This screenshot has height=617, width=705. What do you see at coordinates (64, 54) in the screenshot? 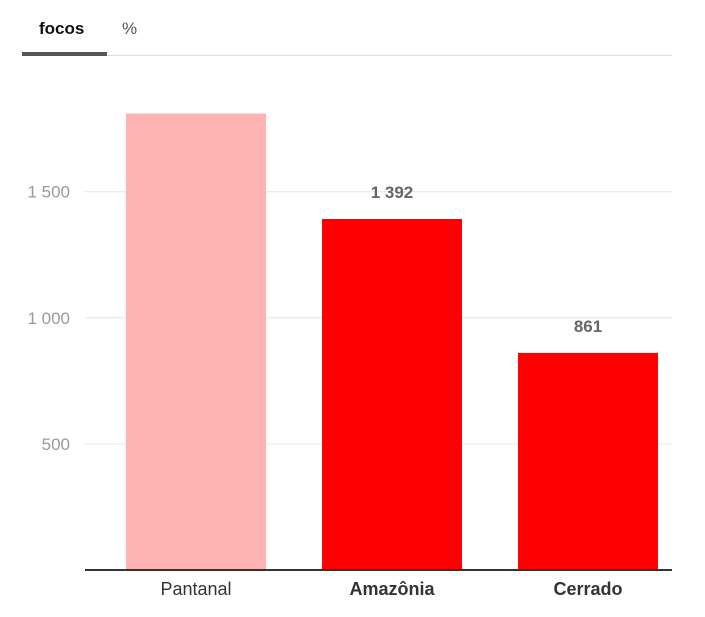
I see `active-tab-indicator` at bounding box center [64, 54].